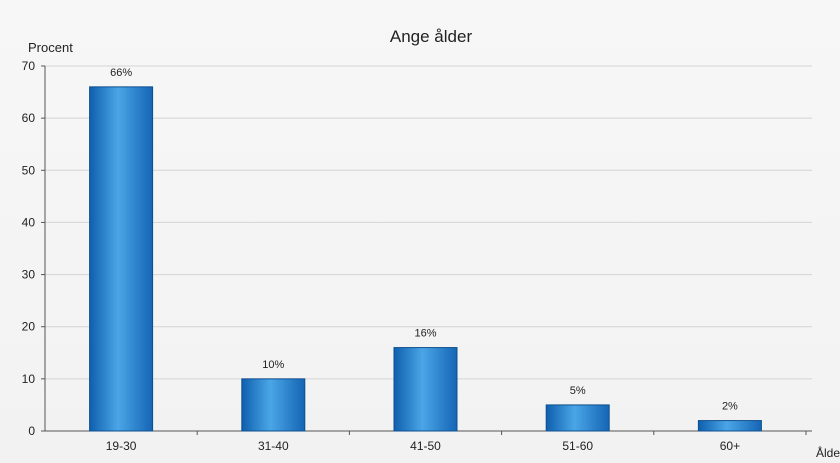 Image resolution: width=840 pixels, height=463 pixels. Describe the element at coordinates (29, 118) in the screenshot. I see `y-tick-label: 60` at that location.